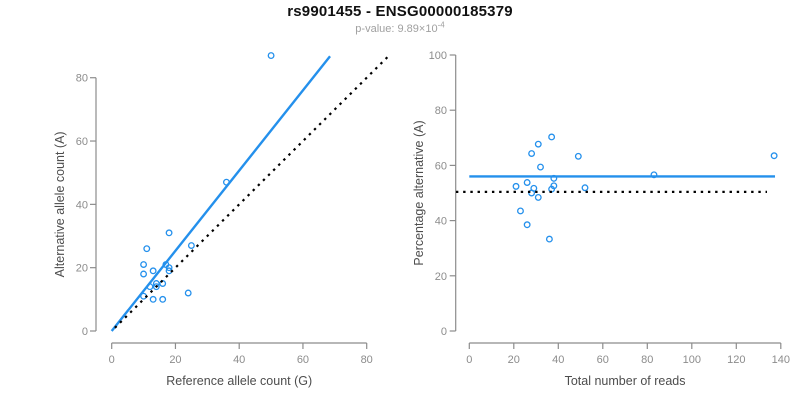 This screenshot has height=400, width=800. I want to click on x-tick-label: 140, so click(781, 360).